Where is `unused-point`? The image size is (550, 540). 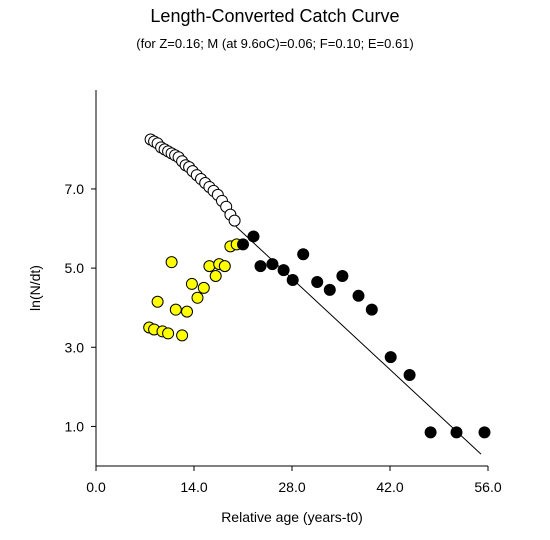 unused-point is located at coordinates (234, 220).